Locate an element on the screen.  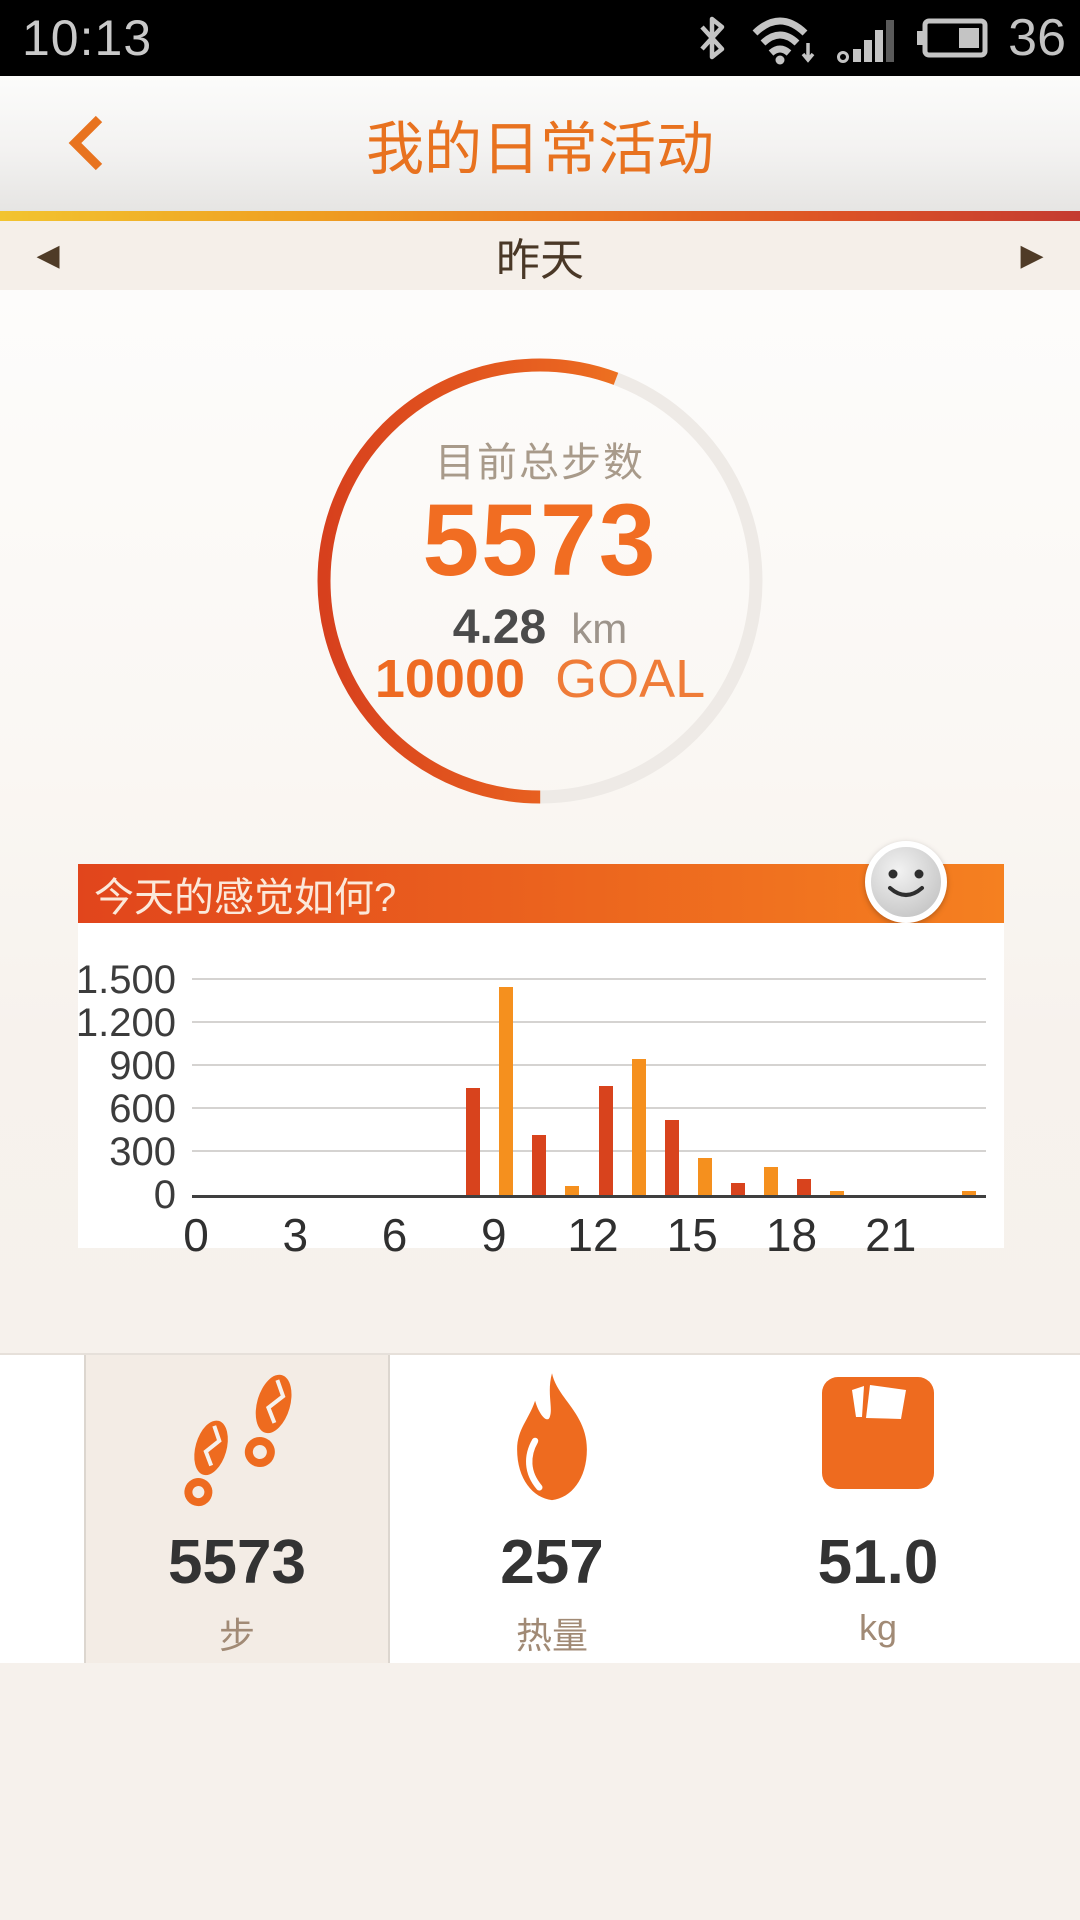
app-header: 我的日常活动 is located at coordinates (540, 143).